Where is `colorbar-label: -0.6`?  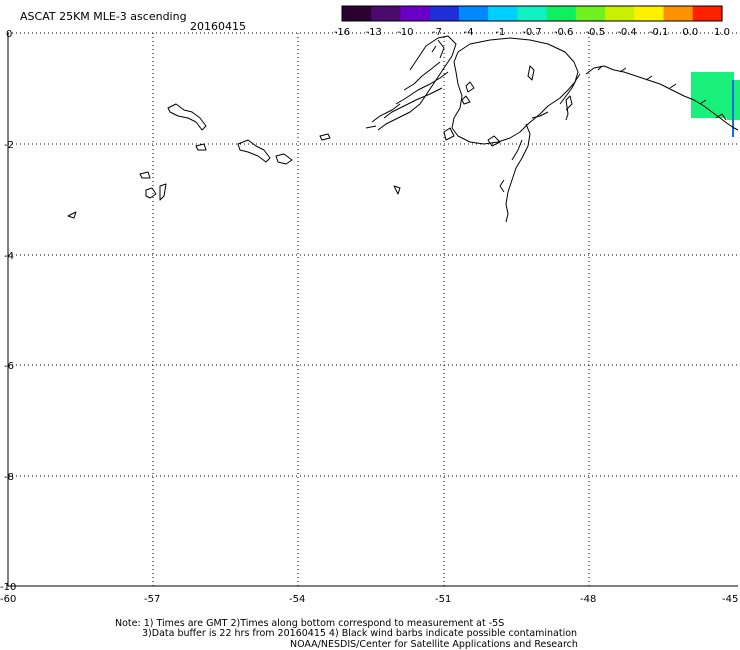
colorbar-label: -0.6 is located at coordinates (564, 32).